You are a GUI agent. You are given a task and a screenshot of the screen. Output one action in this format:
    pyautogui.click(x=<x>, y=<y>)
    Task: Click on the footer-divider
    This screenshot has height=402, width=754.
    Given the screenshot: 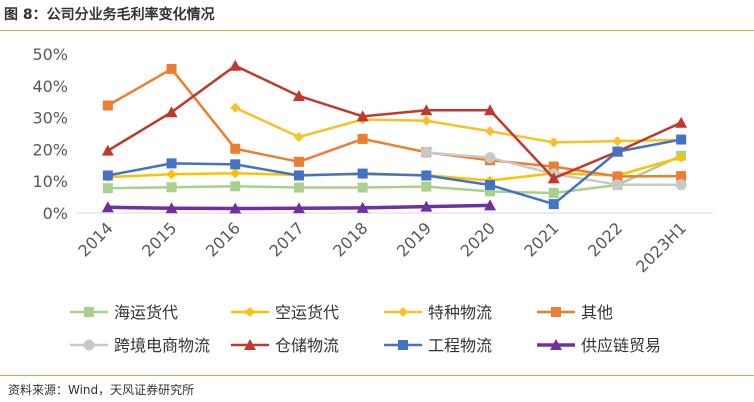 What is the action you would take?
    pyautogui.click(x=377, y=375)
    